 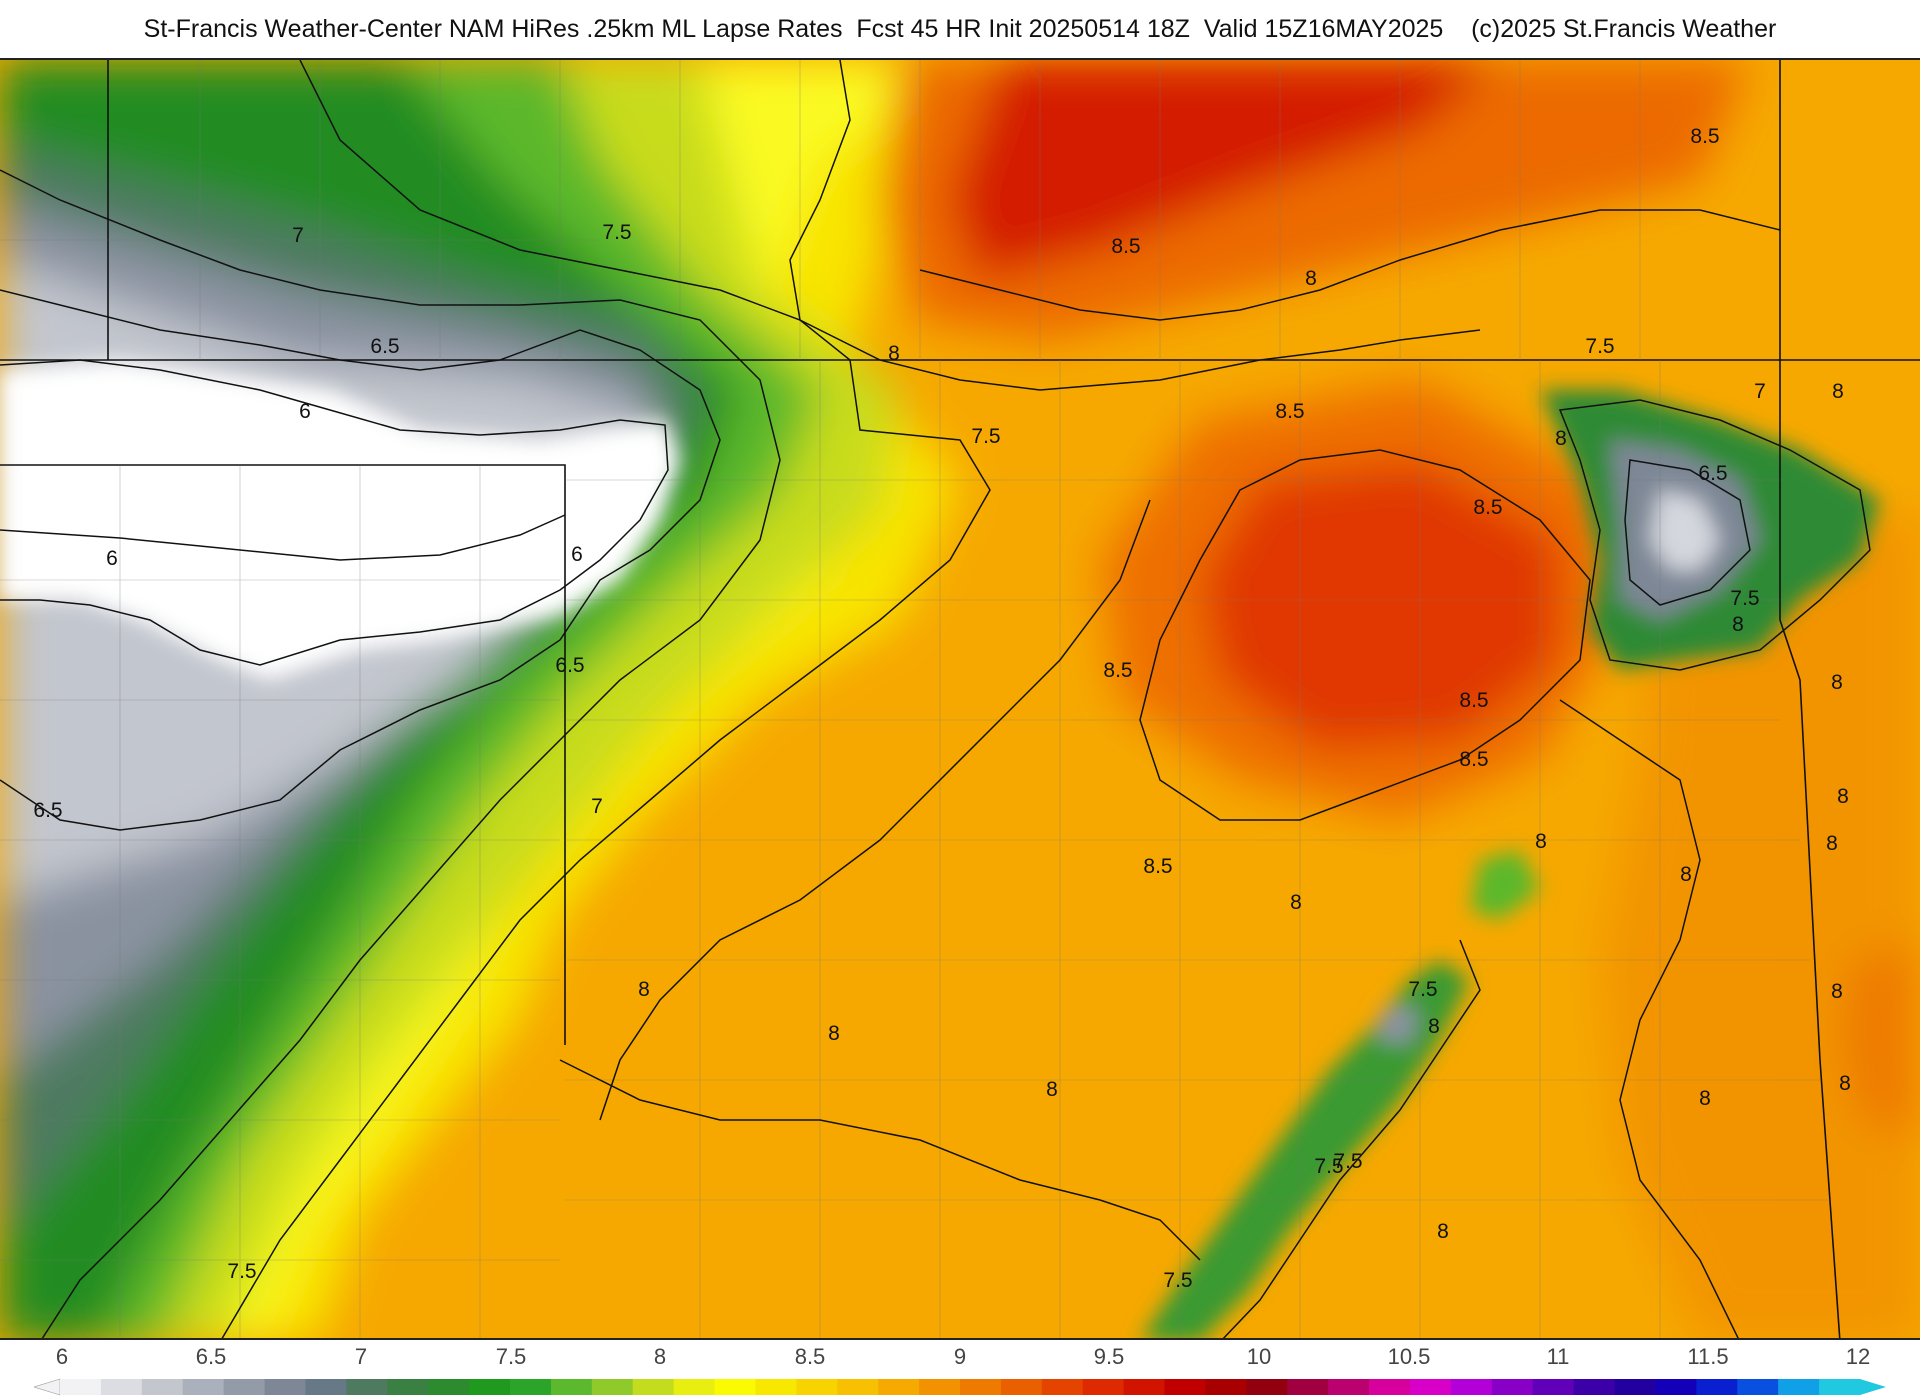 I want to click on field-gray-blob-south, so click(x=1397, y=1025).